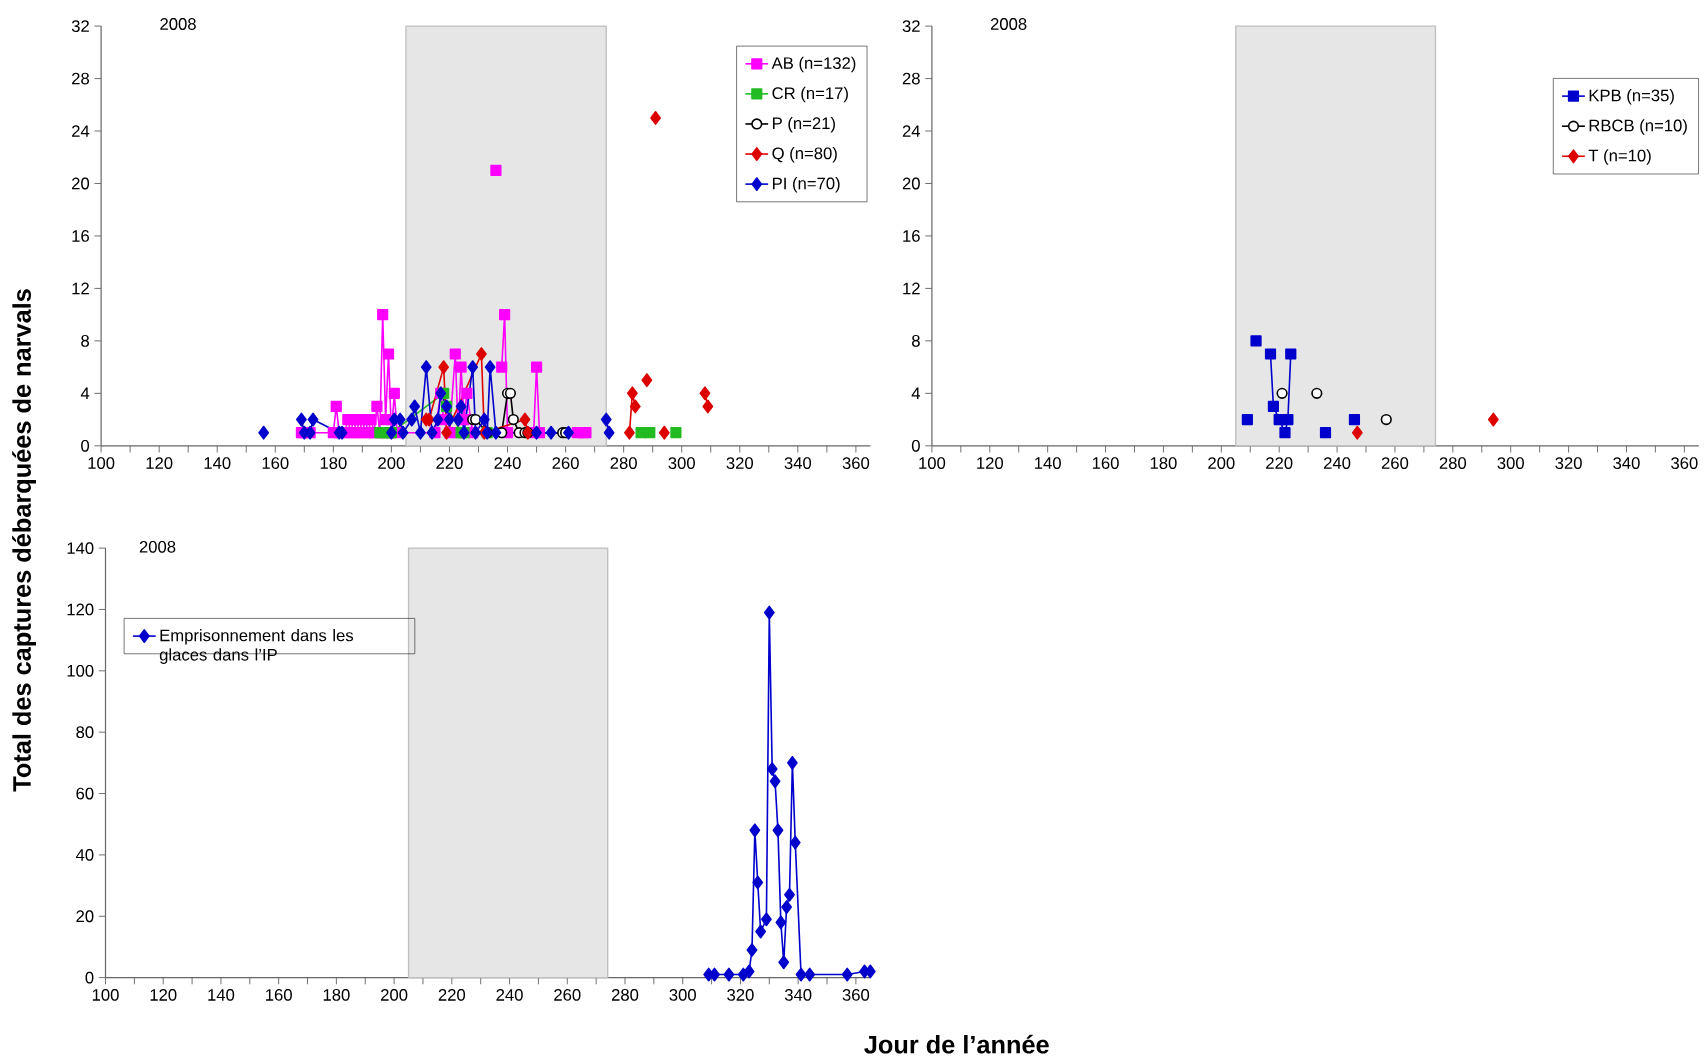 Image resolution: width=1705 pixels, height=1060 pixels. What do you see at coordinates (24, 540) in the screenshot?
I see `y-axis-title: Total des captures débarquées de narvals` at bounding box center [24, 540].